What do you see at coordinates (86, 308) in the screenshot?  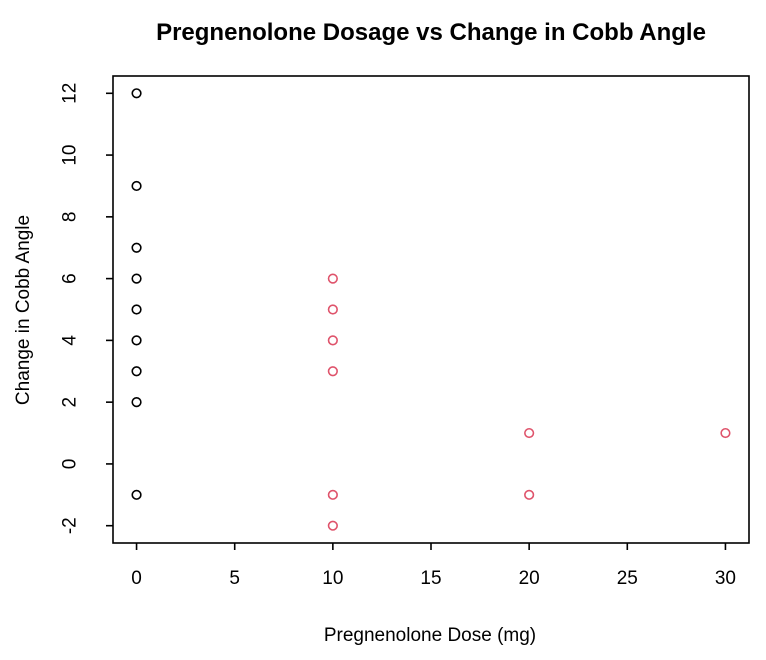 I see `y-axis-ticks: -2 0 2 4 6 8 10 12` at bounding box center [86, 308].